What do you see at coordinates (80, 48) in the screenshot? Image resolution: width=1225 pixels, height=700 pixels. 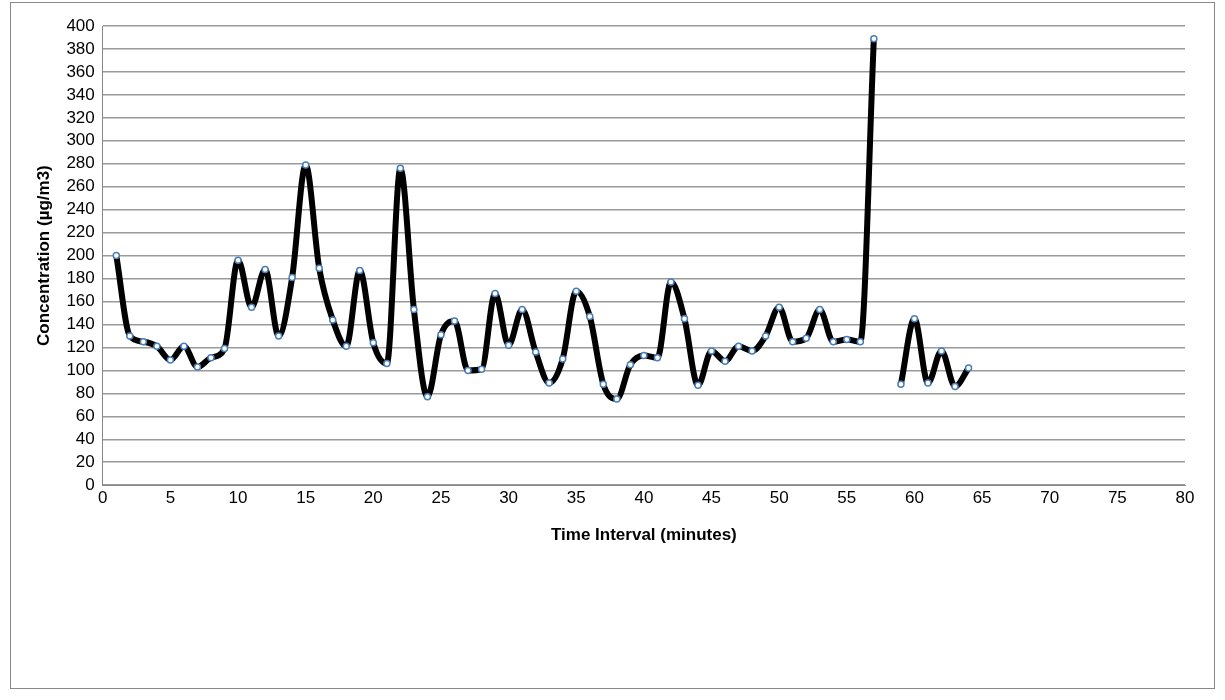 I see `y-tick-label: 380` at bounding box center [80, 48].